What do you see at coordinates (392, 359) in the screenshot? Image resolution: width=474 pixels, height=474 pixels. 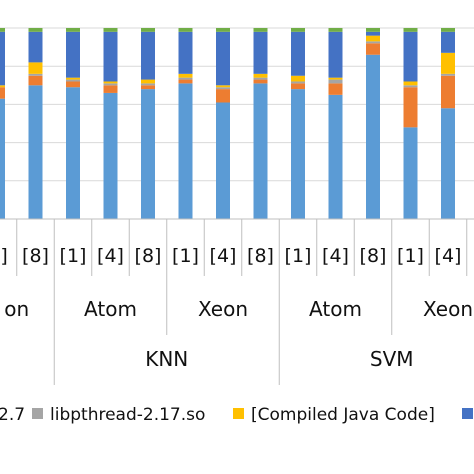 I see `classifier-label: SVM` at bounding box center [392, 359].